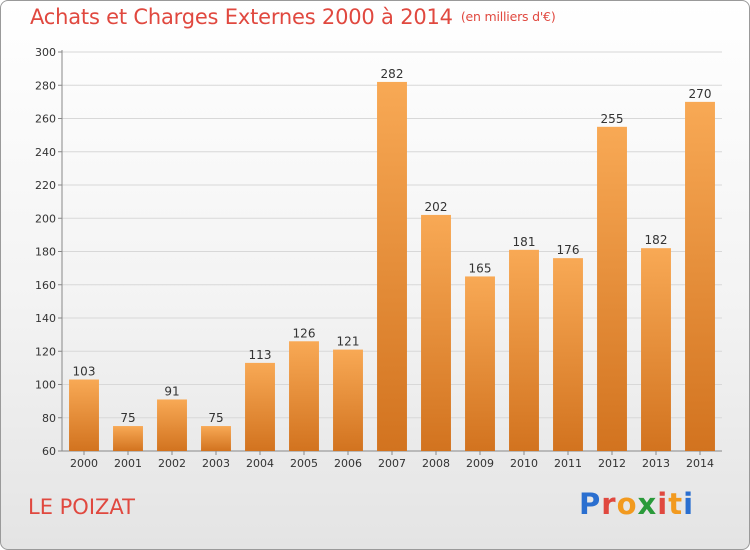 The image size is (750, 550). What do you see at coordinates (612, 463) in the screenshot?
I see `x-tick-label-2012: 2012` at bounding box center [612, 463].